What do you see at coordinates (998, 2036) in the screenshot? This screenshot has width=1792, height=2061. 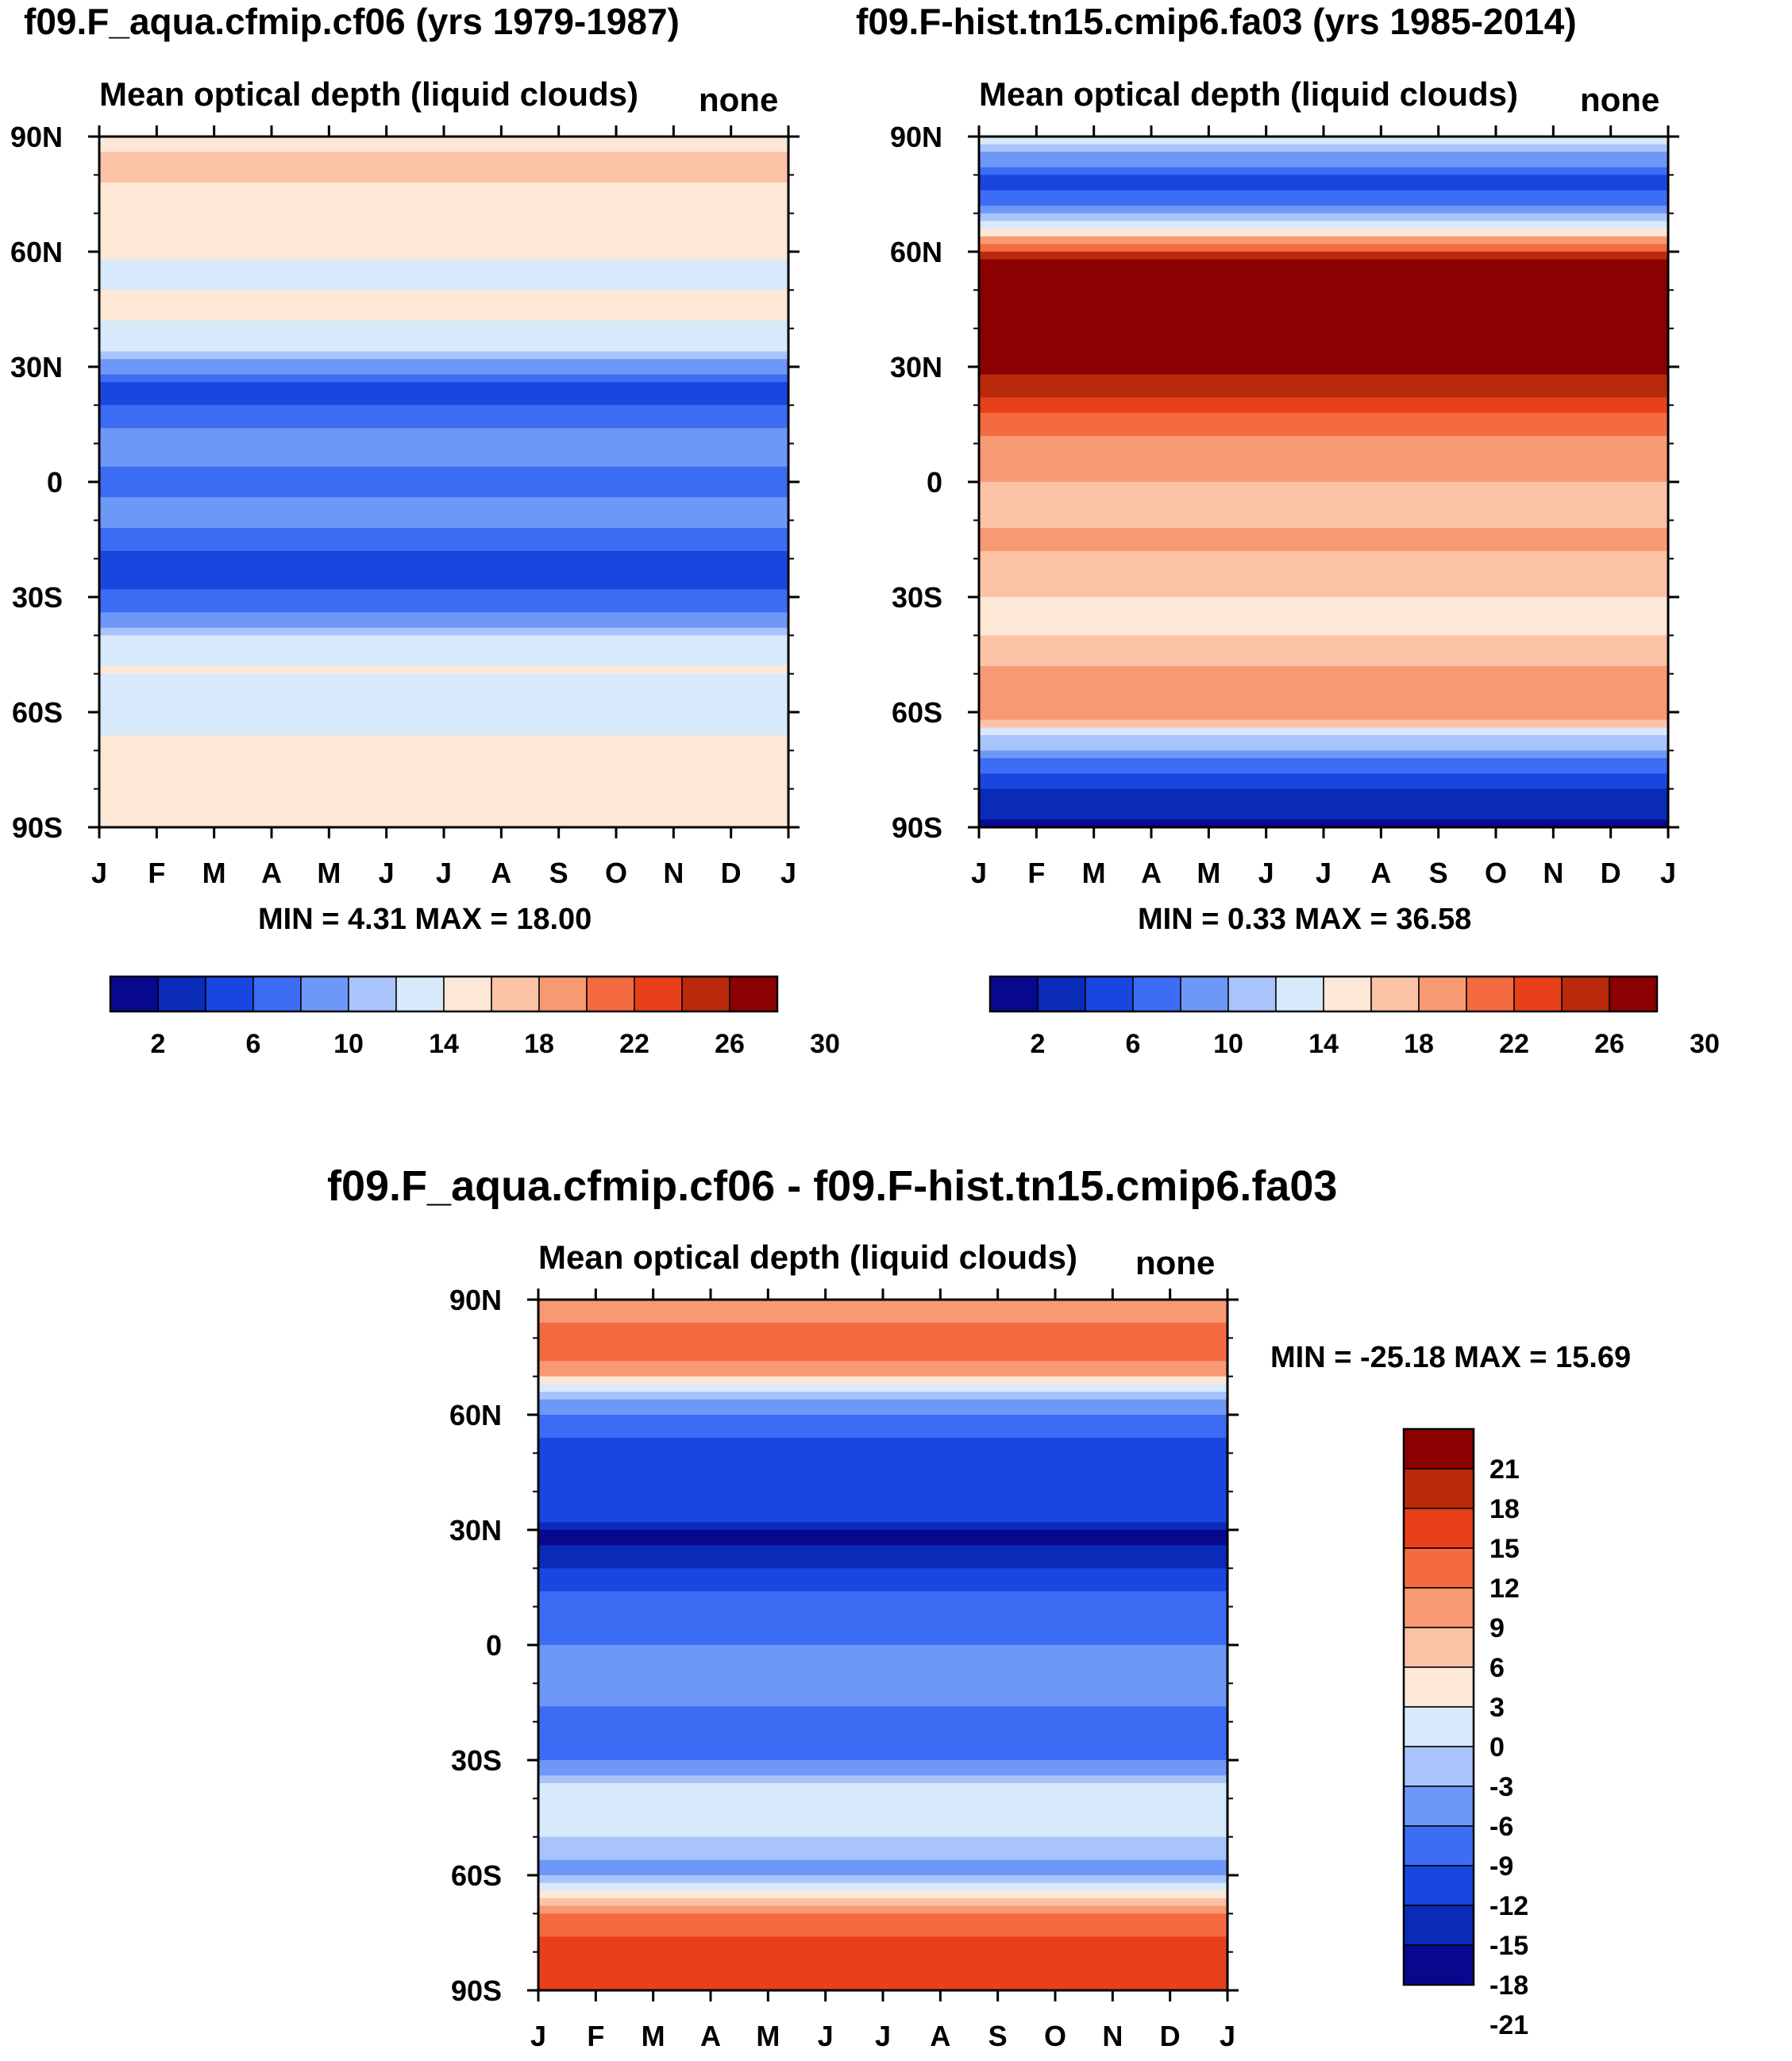 I see `x-tick-label: S` at bounding box center [998, 2036].